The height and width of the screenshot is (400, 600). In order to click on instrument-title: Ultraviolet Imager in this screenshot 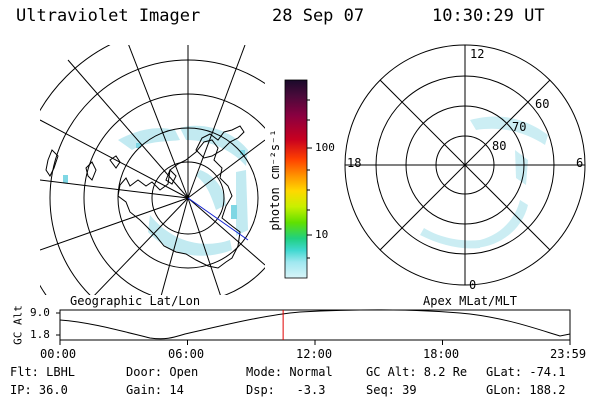, I will do `click(108, 16)`.